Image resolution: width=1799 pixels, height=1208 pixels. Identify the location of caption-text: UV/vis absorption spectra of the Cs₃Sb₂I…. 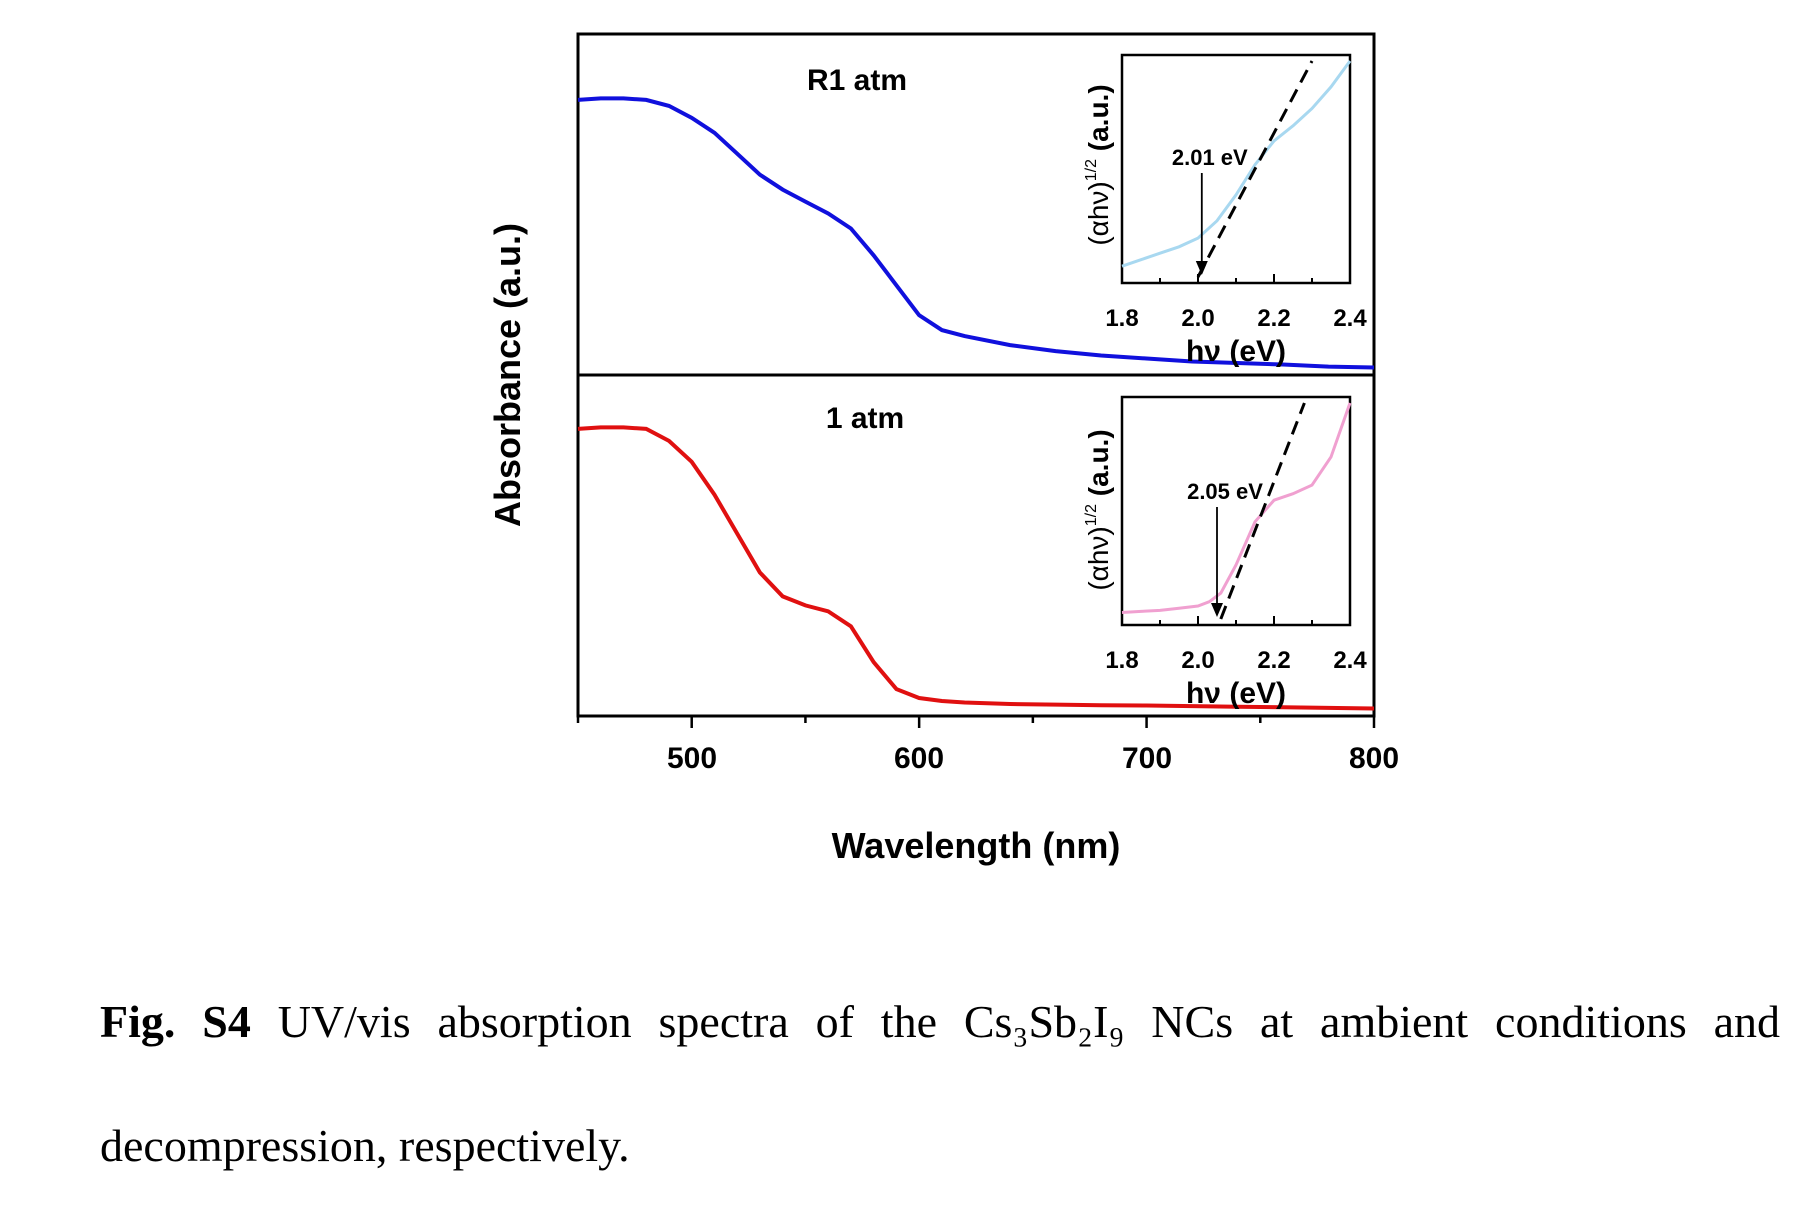
(940, 1083).